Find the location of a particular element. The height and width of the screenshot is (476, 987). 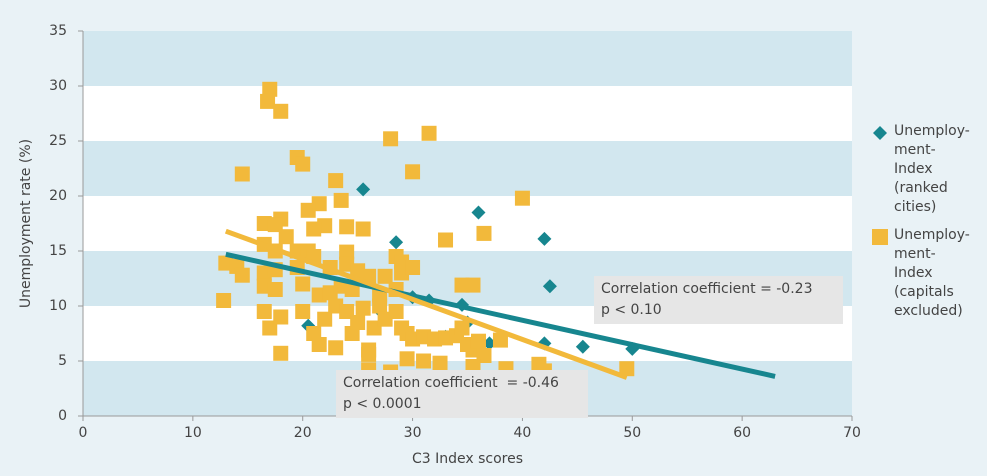

y-tick-label: 30 is located at coordinates (58, 86).